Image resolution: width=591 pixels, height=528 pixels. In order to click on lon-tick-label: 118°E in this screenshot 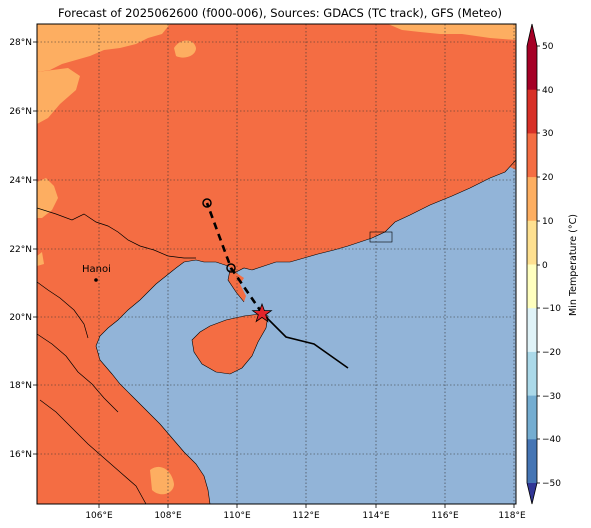, I will do `click(512, 516)`.